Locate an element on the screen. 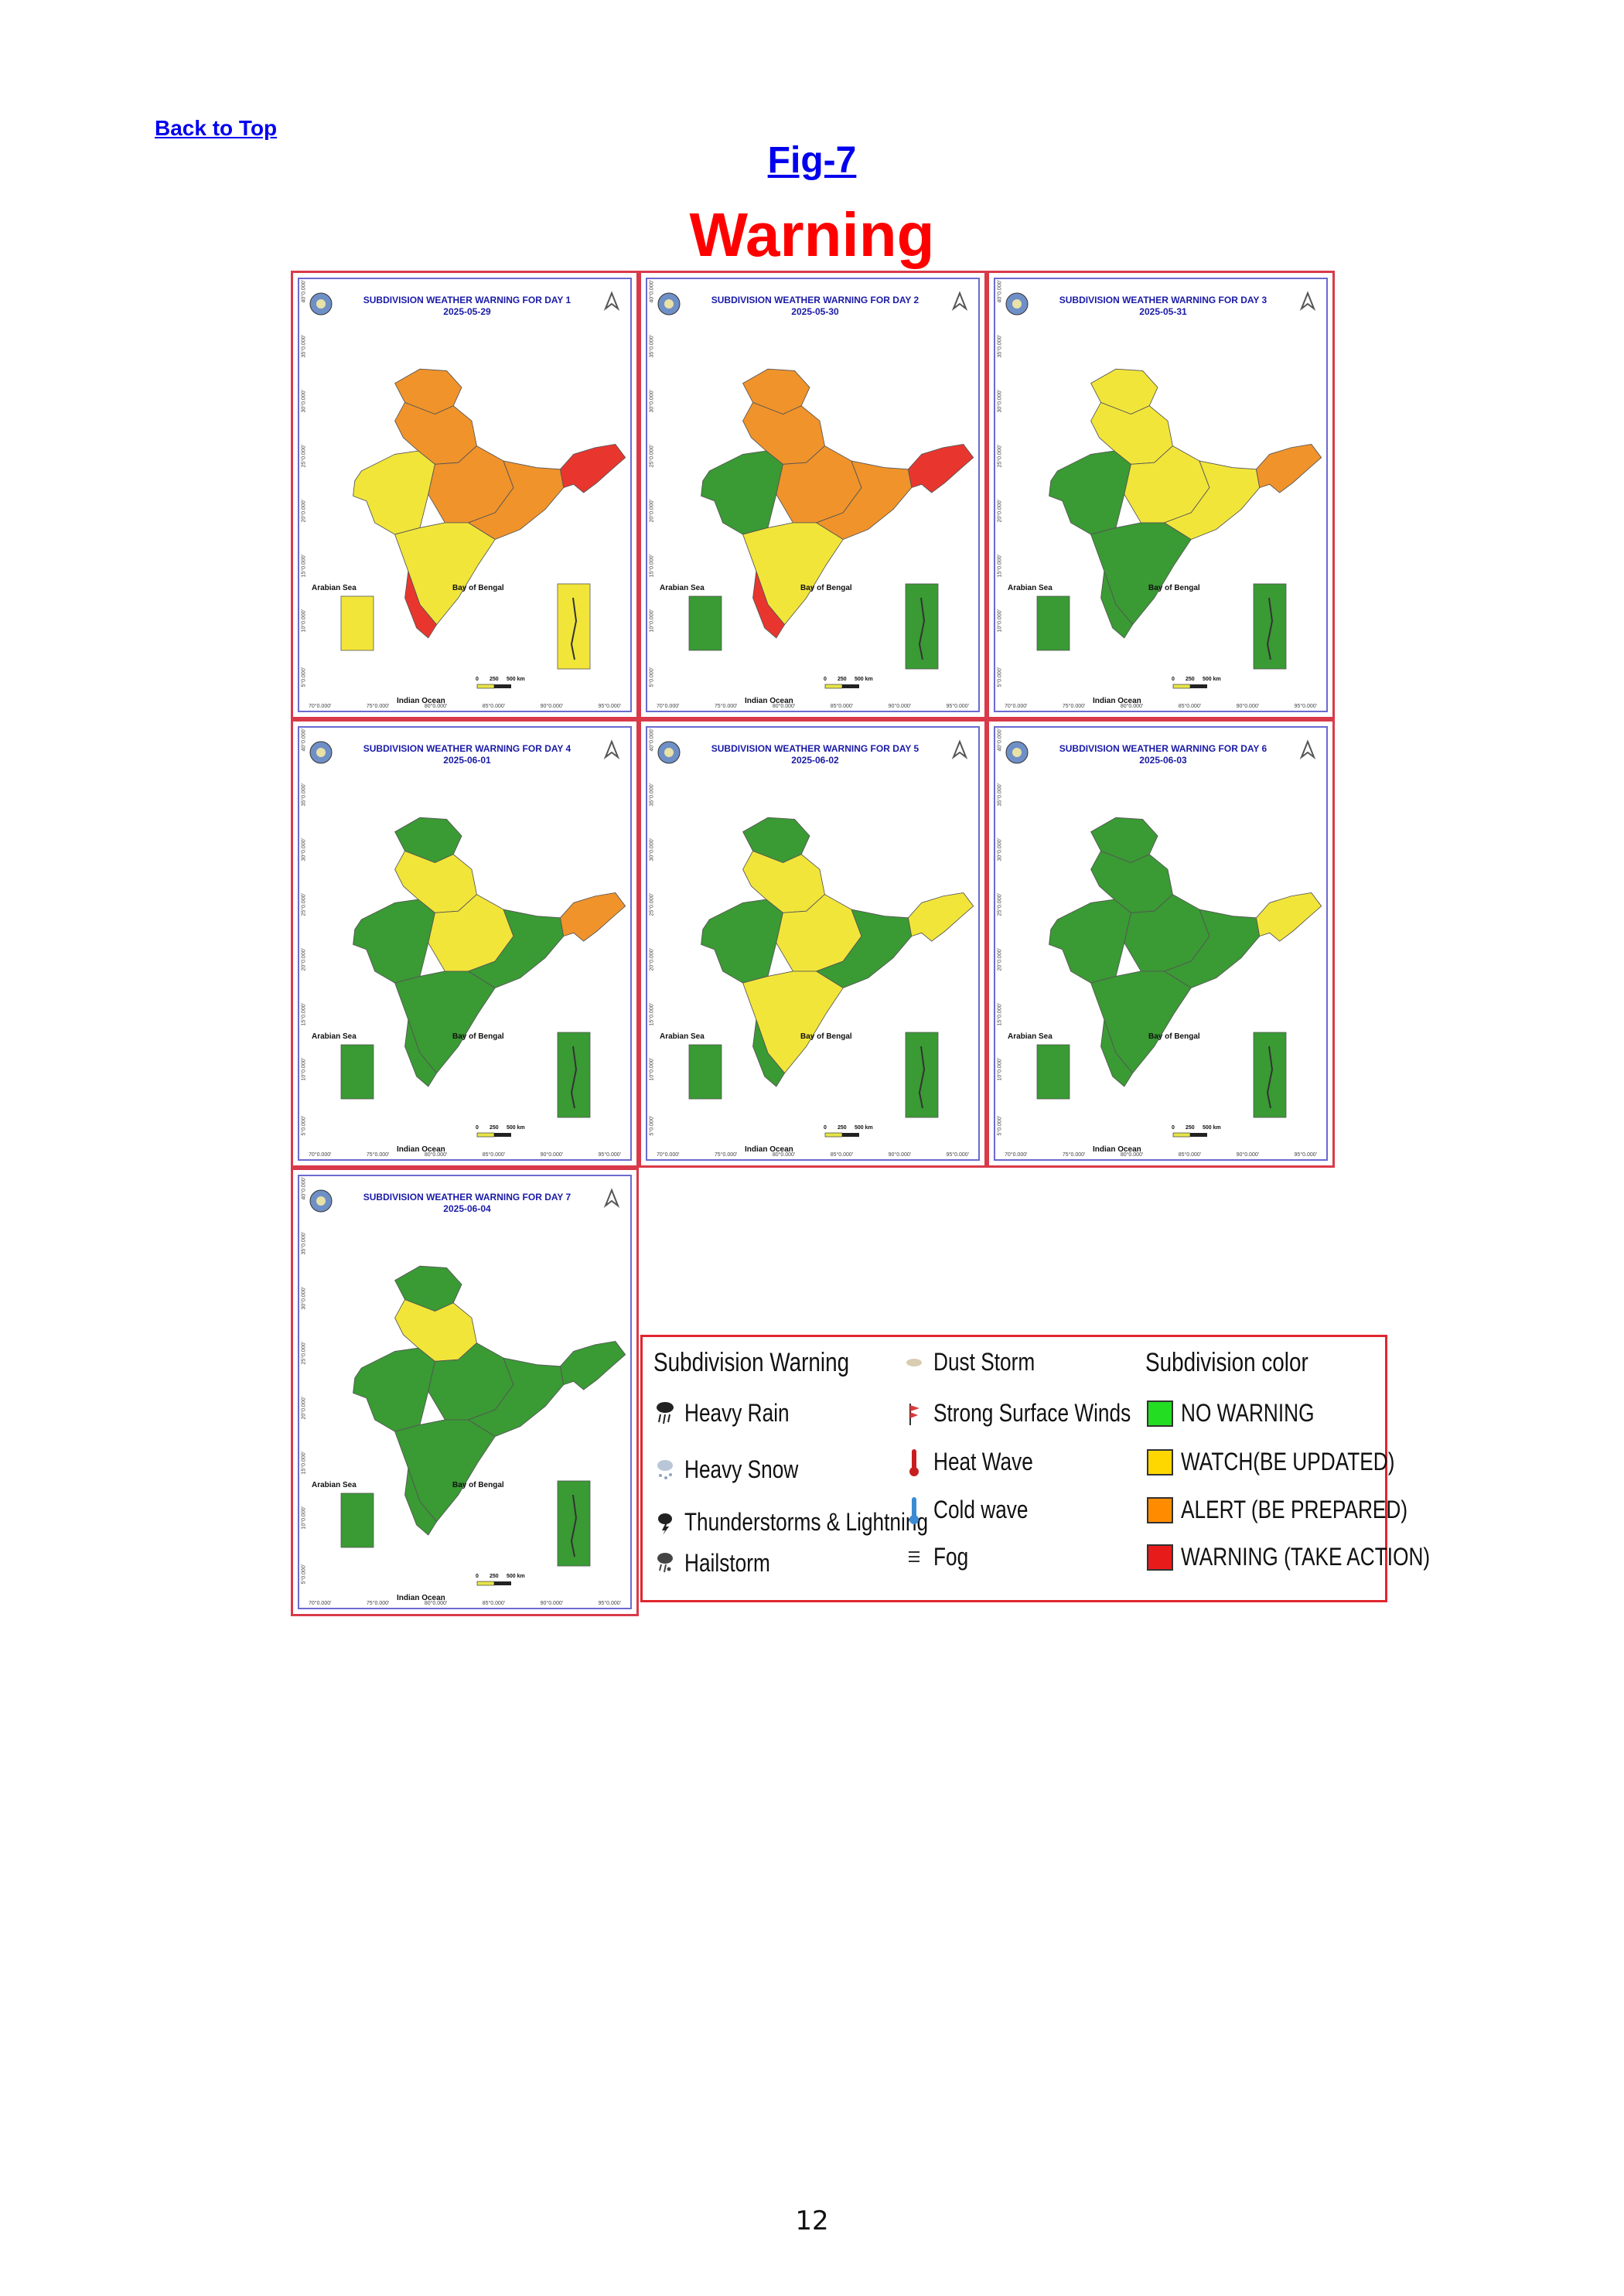 The width and height of the screenshot is (1624, 2296). alert-swatch is located at coordinates (1160, 1509).